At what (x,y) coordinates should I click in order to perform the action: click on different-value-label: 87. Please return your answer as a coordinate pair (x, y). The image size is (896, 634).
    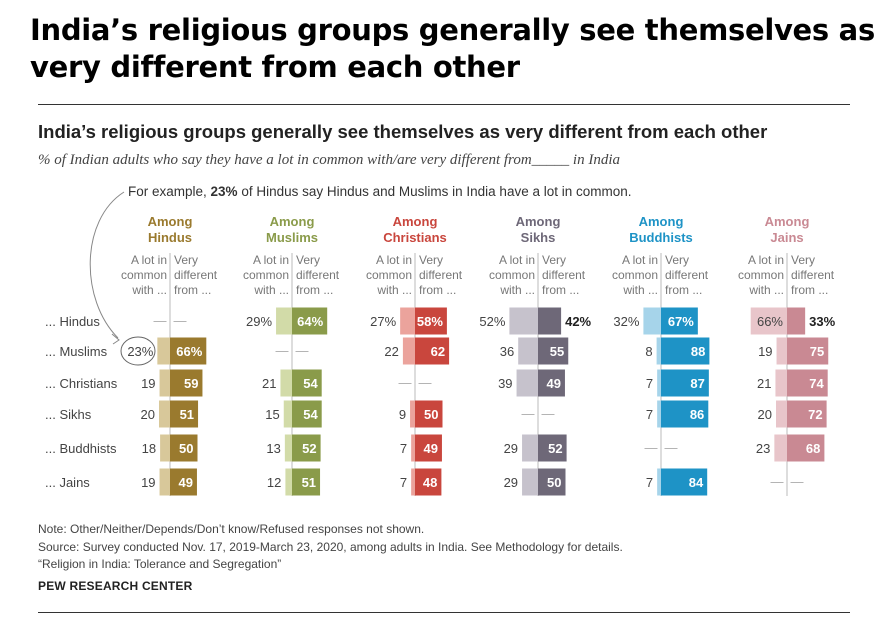
    Looking at the image, I should click on (697, 383).